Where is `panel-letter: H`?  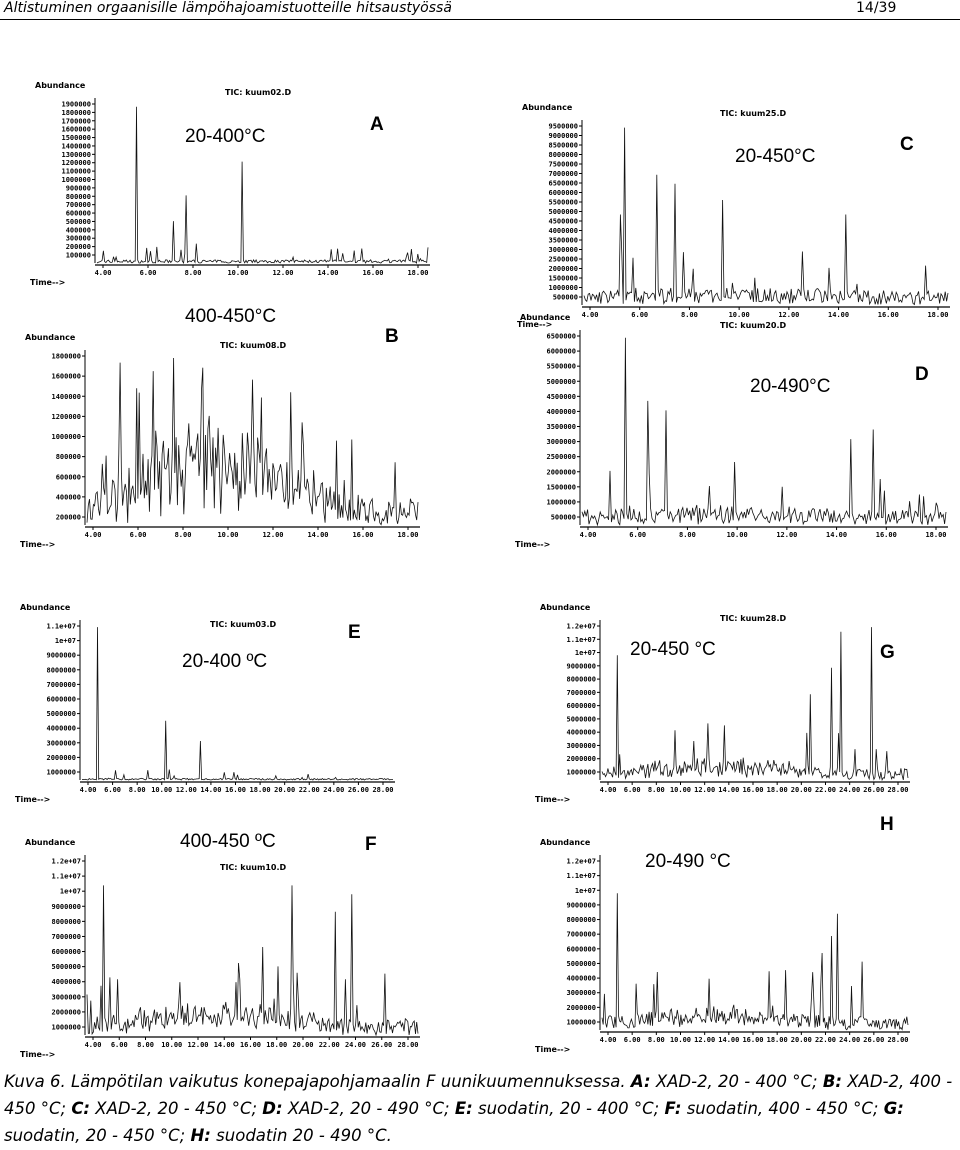 panel-letter: H is located at coordinates (887, 824).